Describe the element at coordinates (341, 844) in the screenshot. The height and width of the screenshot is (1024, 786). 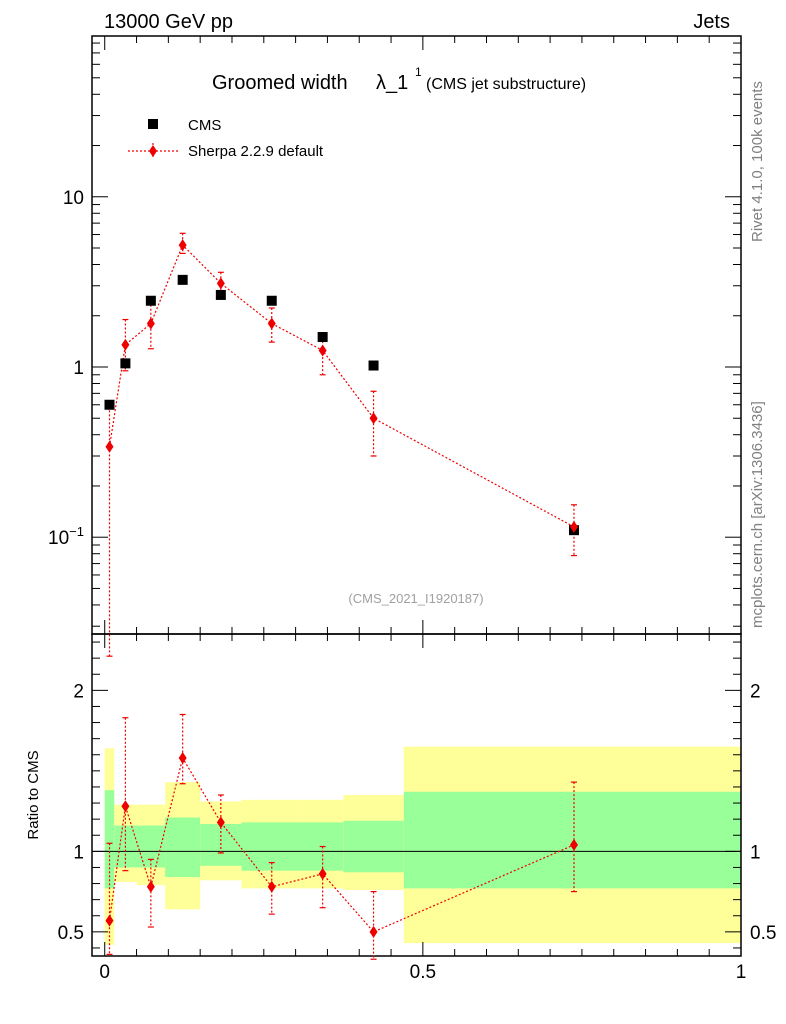
I see `ratio-sherpa-line` at that location.